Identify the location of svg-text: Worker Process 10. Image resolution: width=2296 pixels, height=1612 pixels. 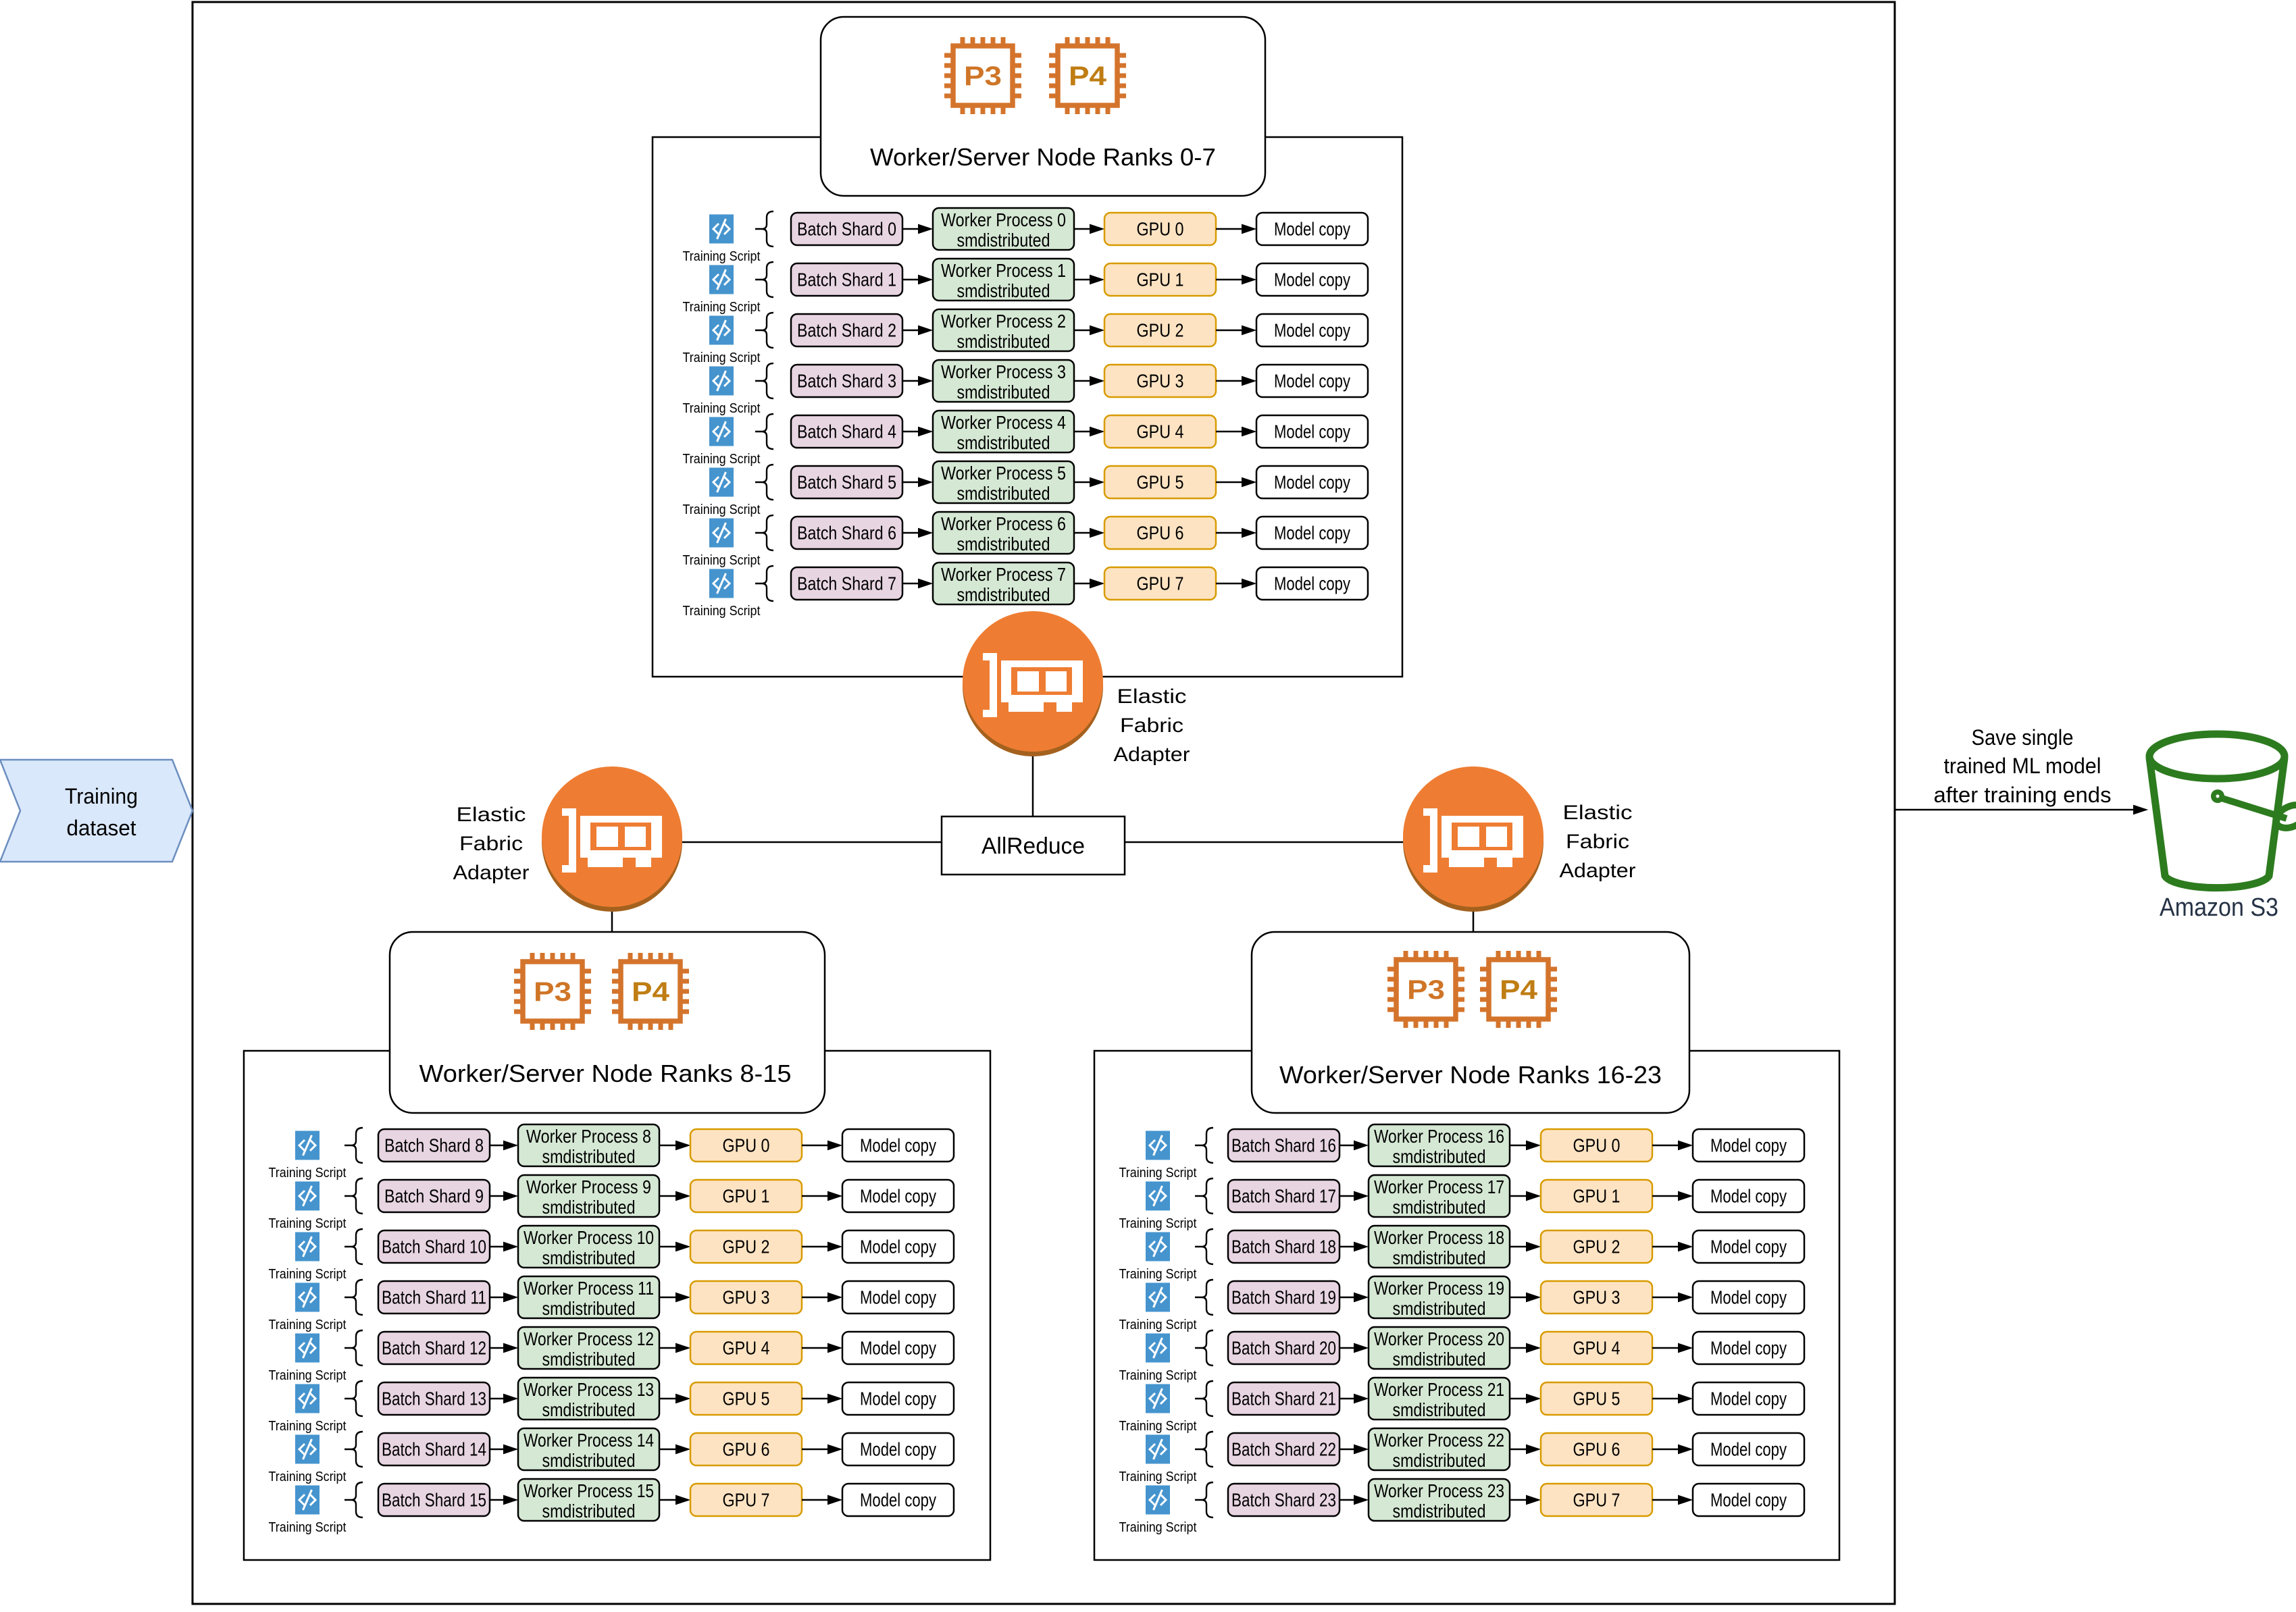
(589, 1237).